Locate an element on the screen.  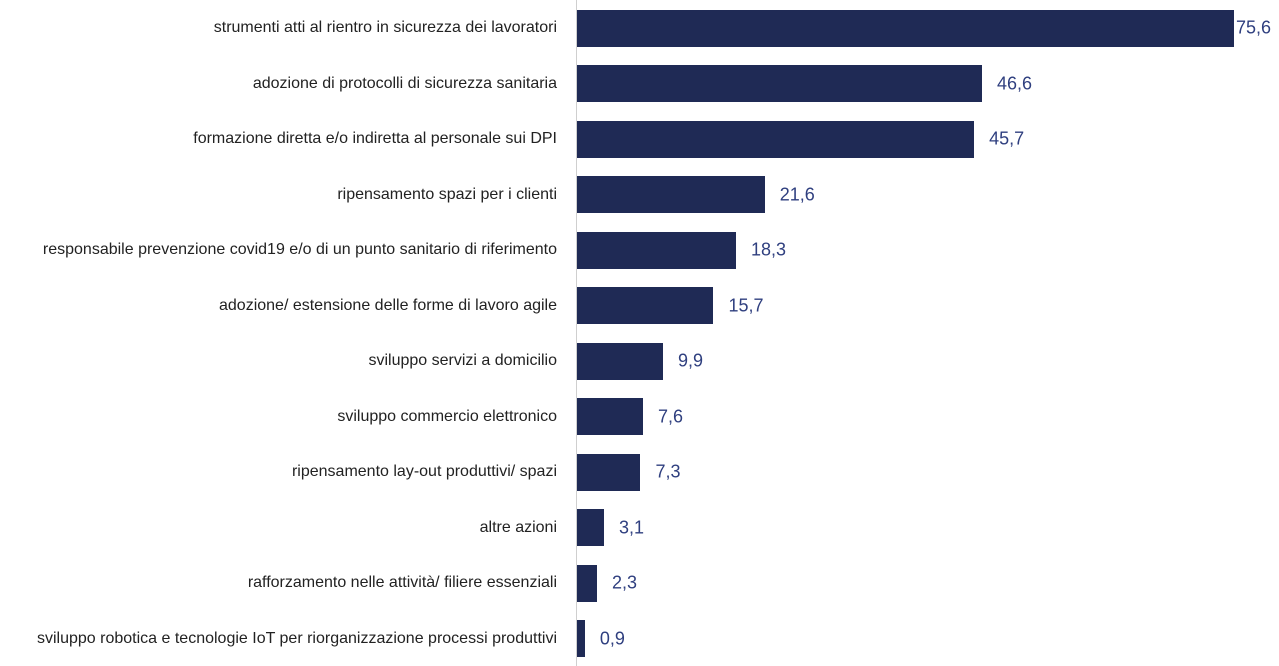
category-label: sviluppo commercio elettronico is located at coordinates (447, 416).